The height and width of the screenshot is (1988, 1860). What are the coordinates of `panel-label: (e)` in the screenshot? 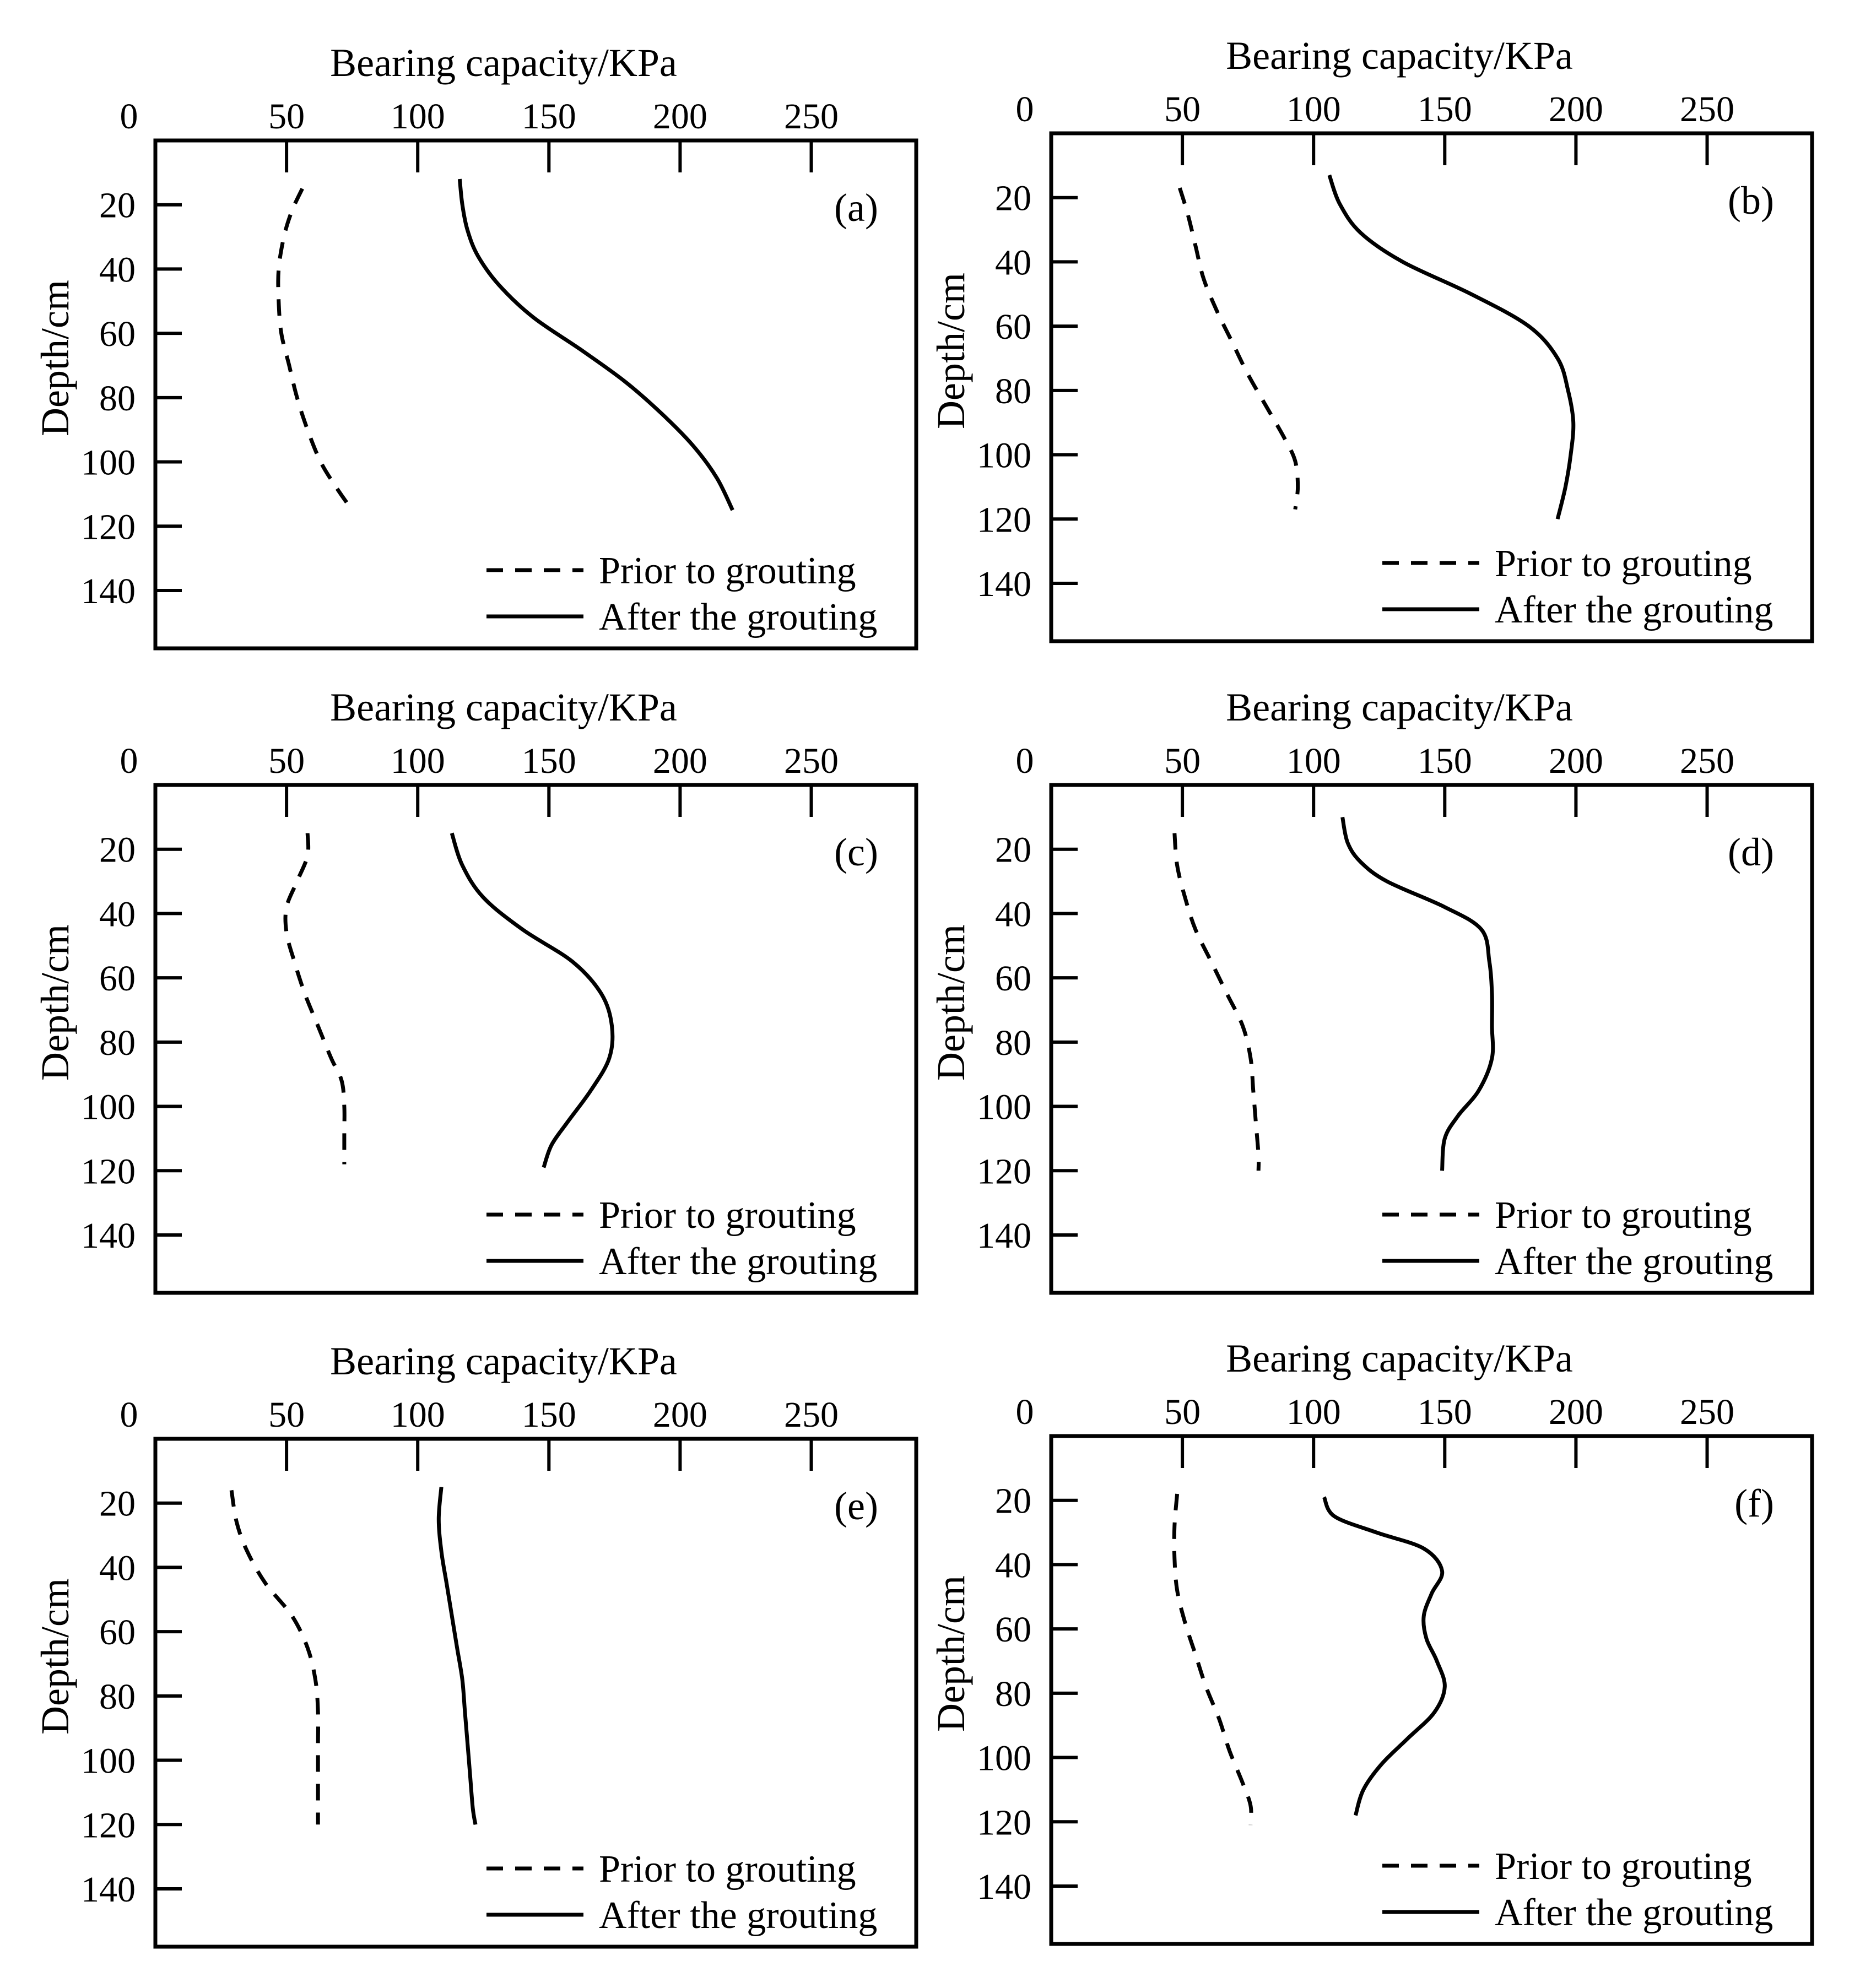 It's located at (856, 1506).